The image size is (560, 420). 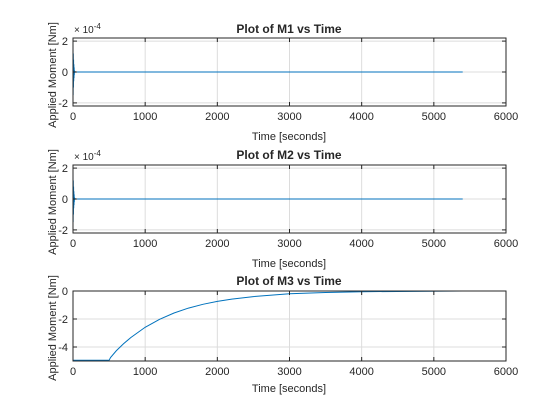 What do you see at coordinates (506, 244) in the screenshot?
I see `subplot-m2-xtick-label: 6000` at bounding box center [506, 244].